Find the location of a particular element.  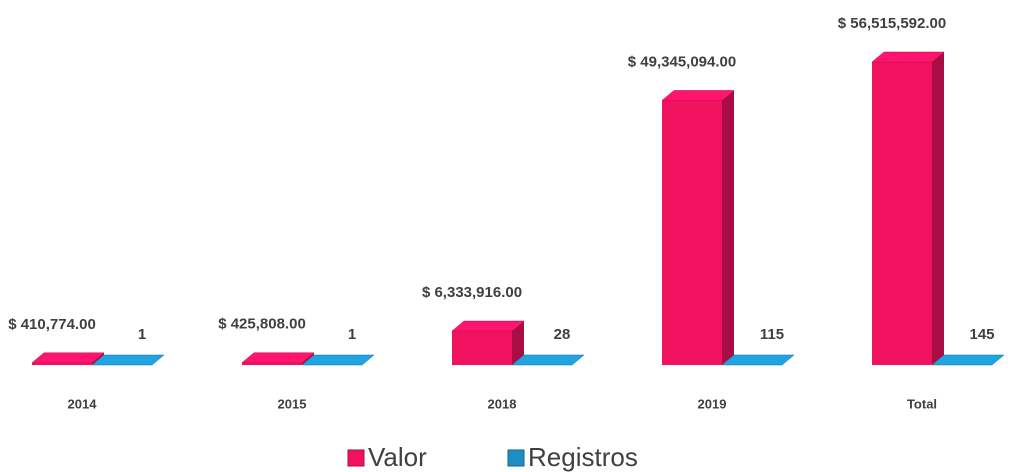

data-label: 145 is located at coordinates (981, 334).